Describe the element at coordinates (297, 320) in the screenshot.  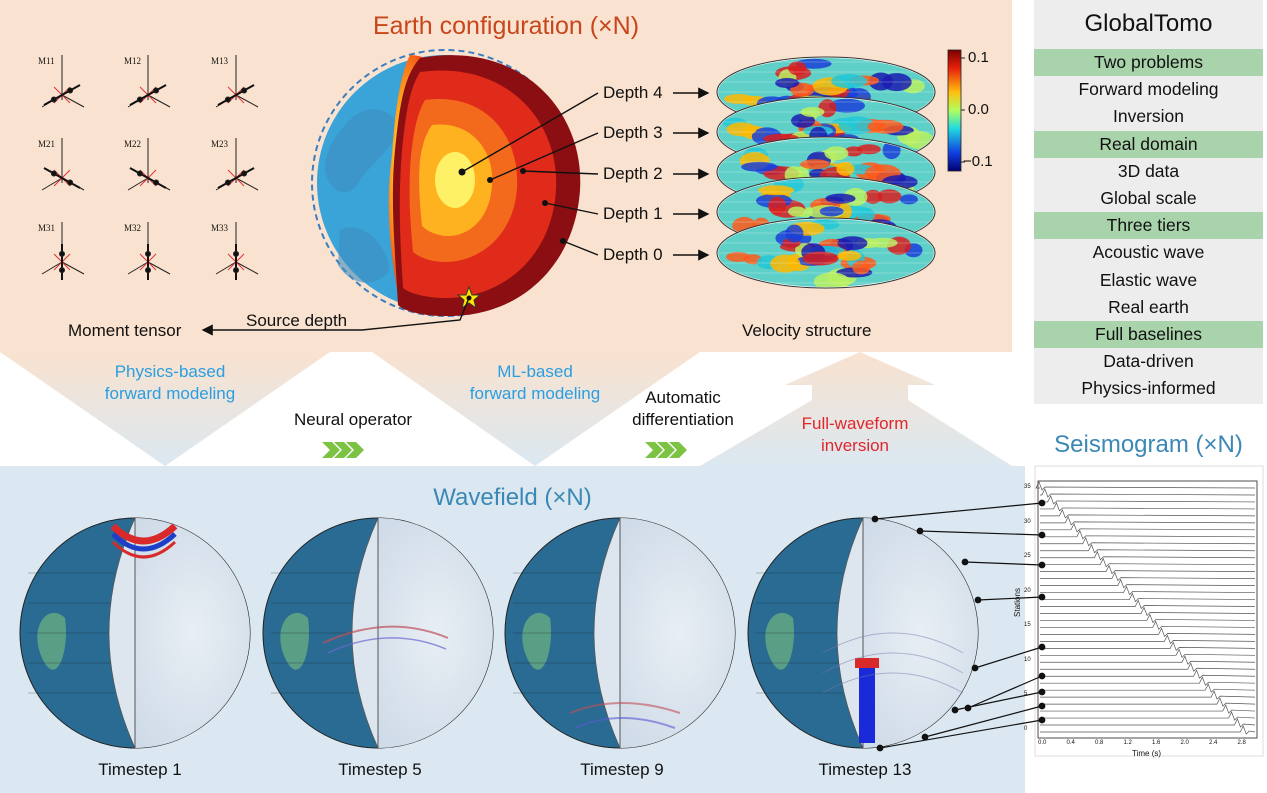
I see `source-depth-label: Source depth` at that location.